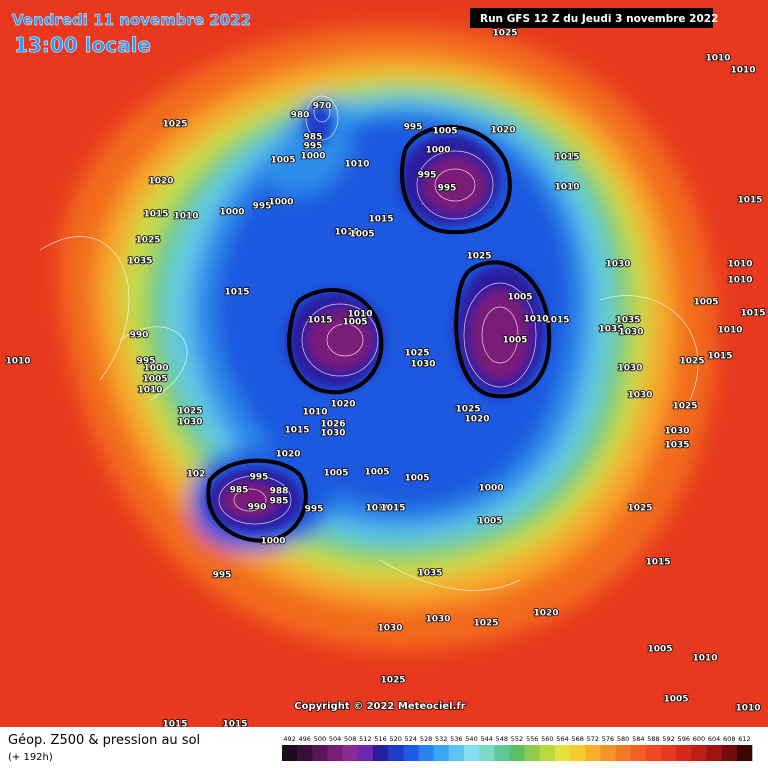  I want to click on colorbar-label: 596, so click(684, 739).